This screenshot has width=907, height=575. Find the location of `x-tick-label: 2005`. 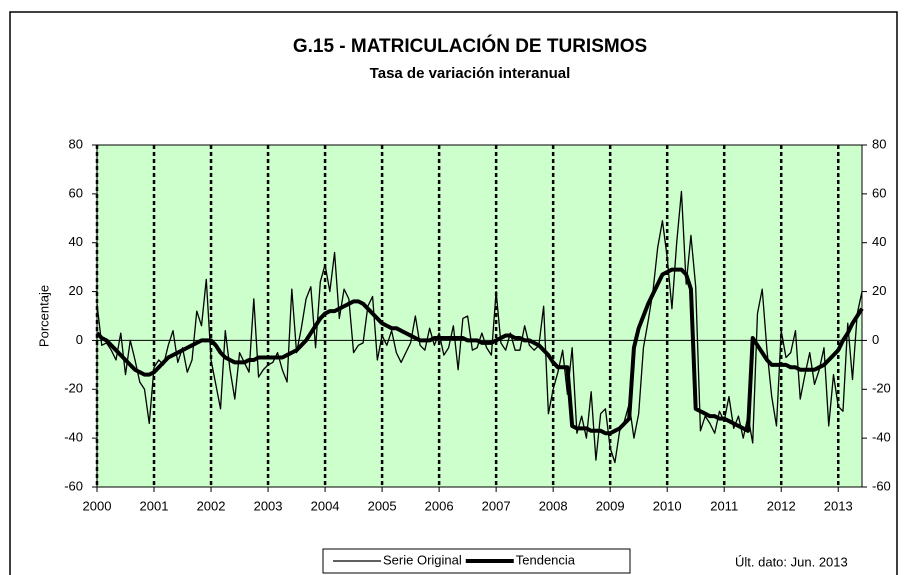

x-tick-label: 2005 is located at coordinates (382, 505).